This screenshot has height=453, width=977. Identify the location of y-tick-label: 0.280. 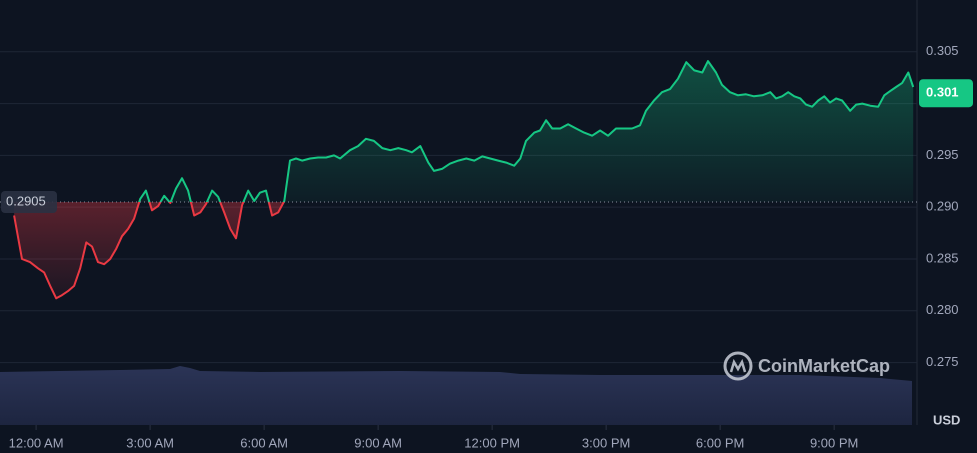
(942, 309).